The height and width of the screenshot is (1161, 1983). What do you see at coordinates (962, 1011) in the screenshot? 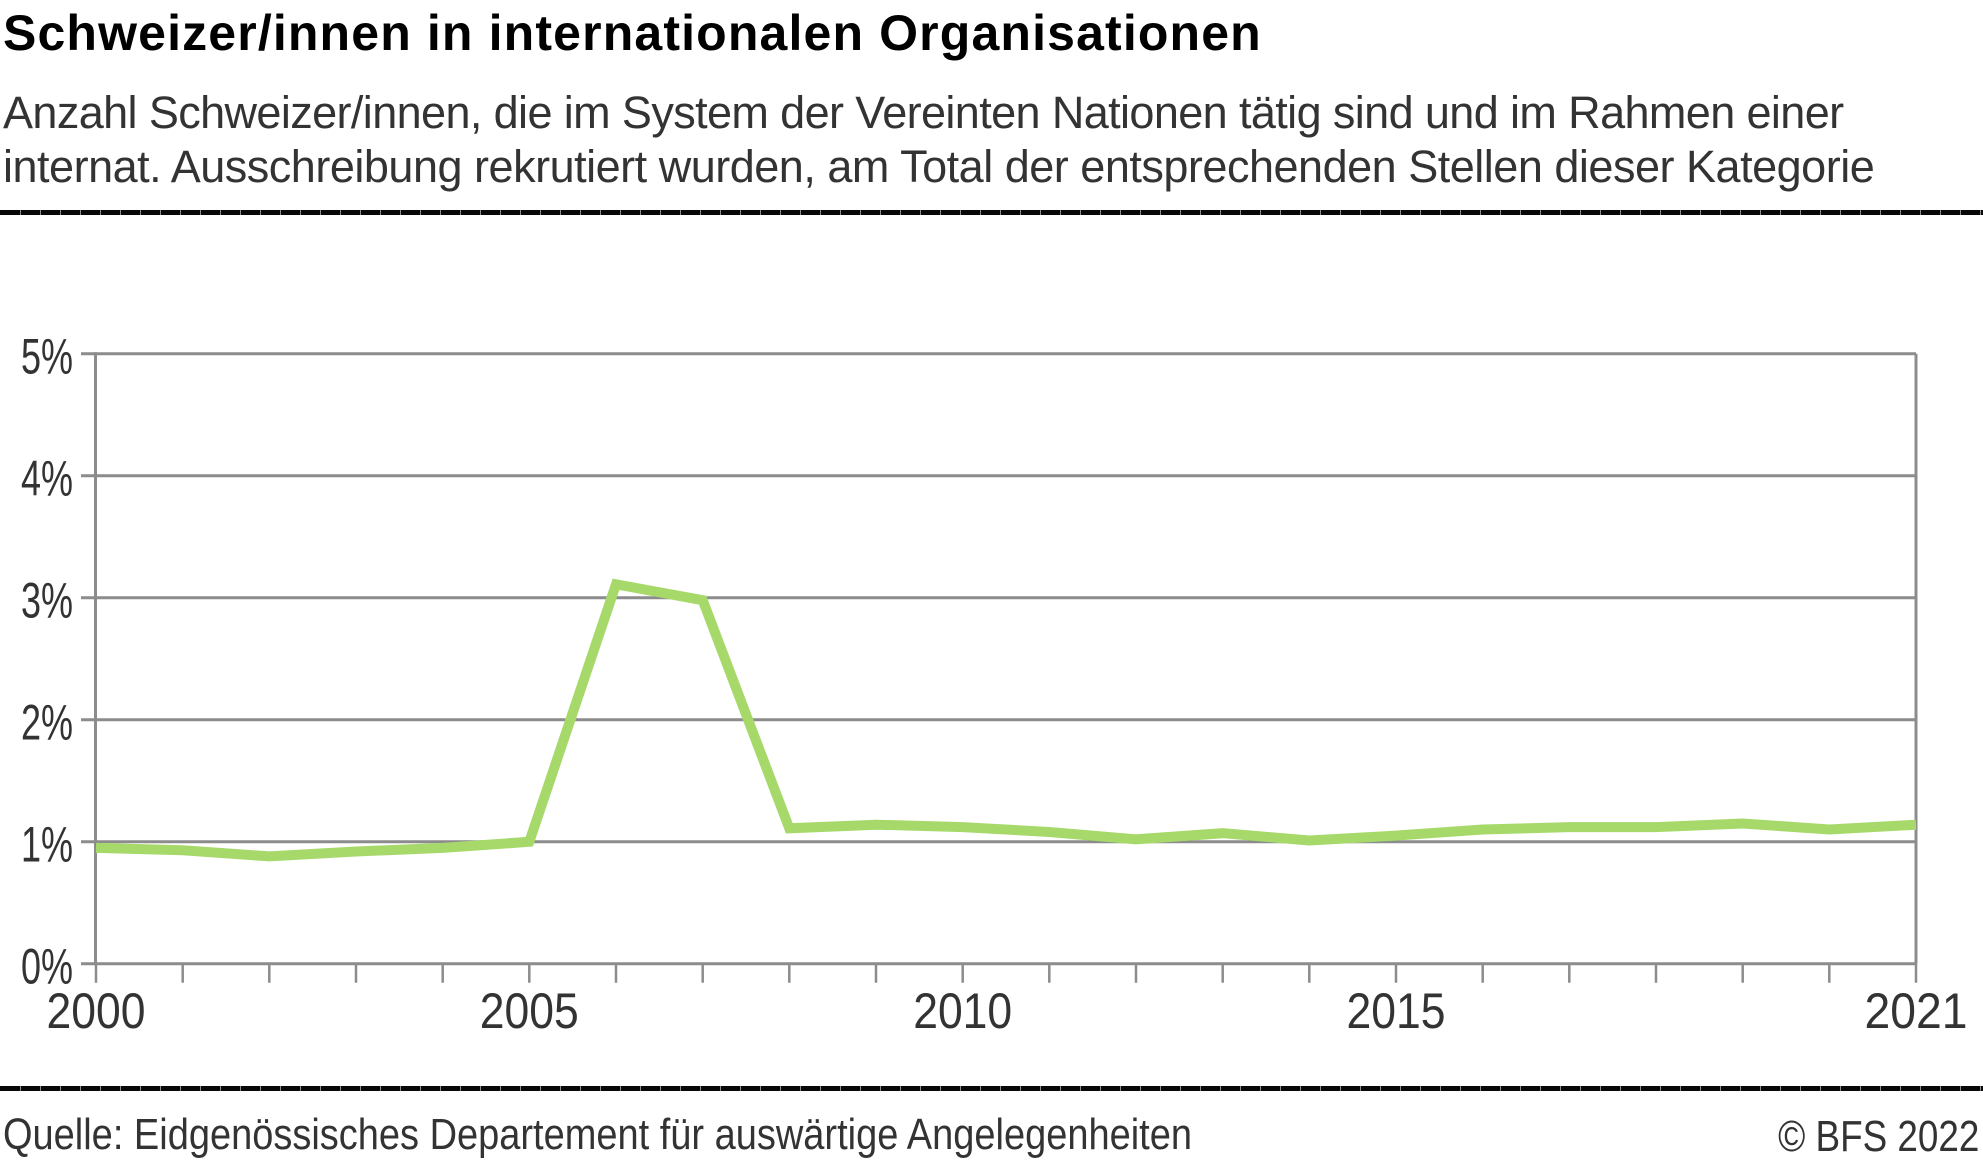
I see `svg-text: 2010` at bounding box center [962, 1011].